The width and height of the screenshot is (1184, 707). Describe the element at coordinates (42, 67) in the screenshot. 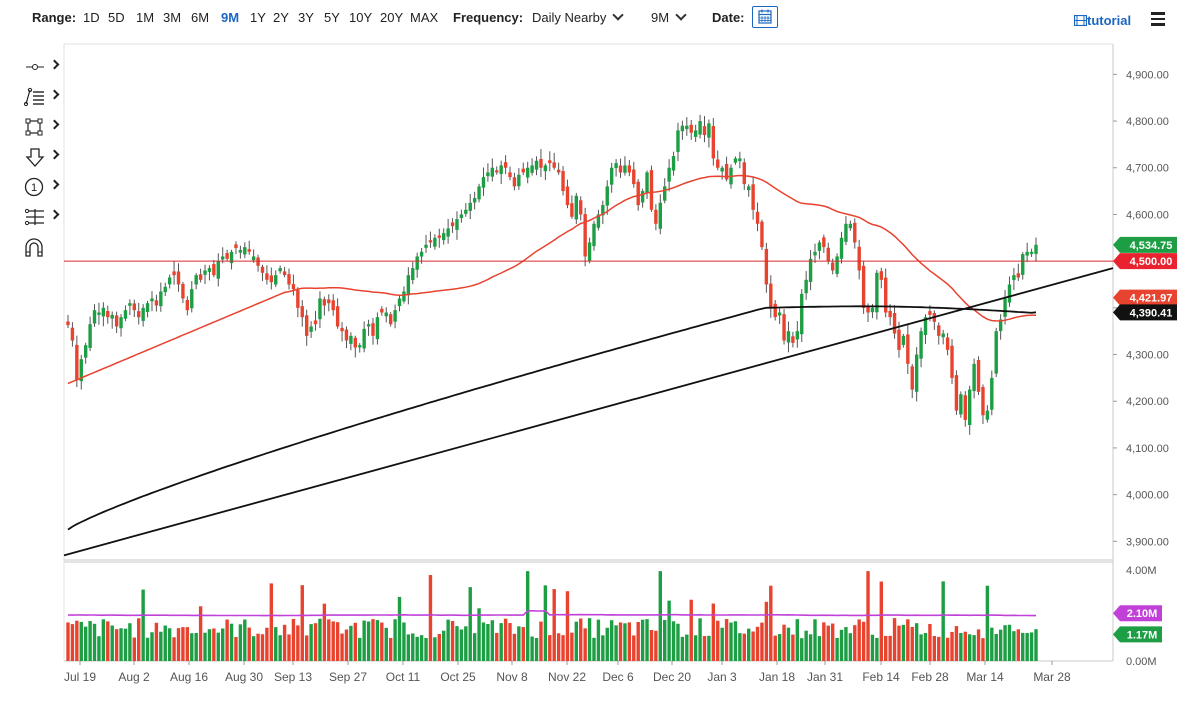

I see `crosshair-tool-button` at that location.